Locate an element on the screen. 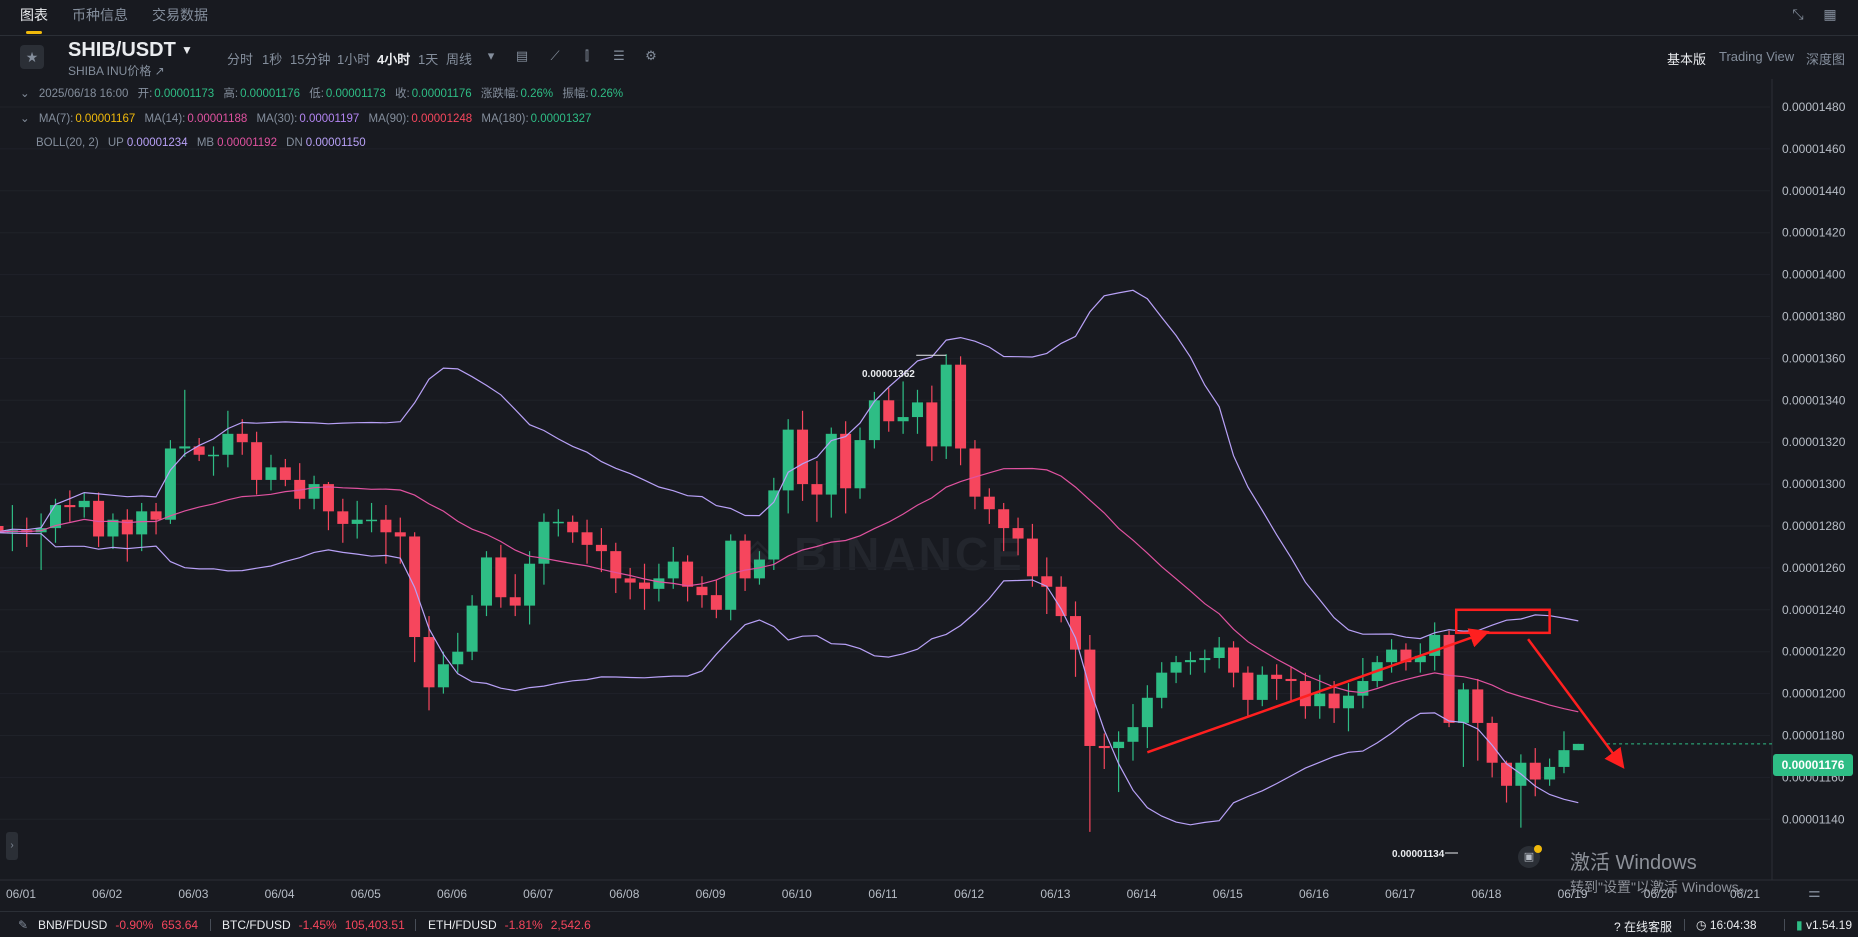  more-intervals-chevron-icon: ▾ is located at coordinates (491, 55).